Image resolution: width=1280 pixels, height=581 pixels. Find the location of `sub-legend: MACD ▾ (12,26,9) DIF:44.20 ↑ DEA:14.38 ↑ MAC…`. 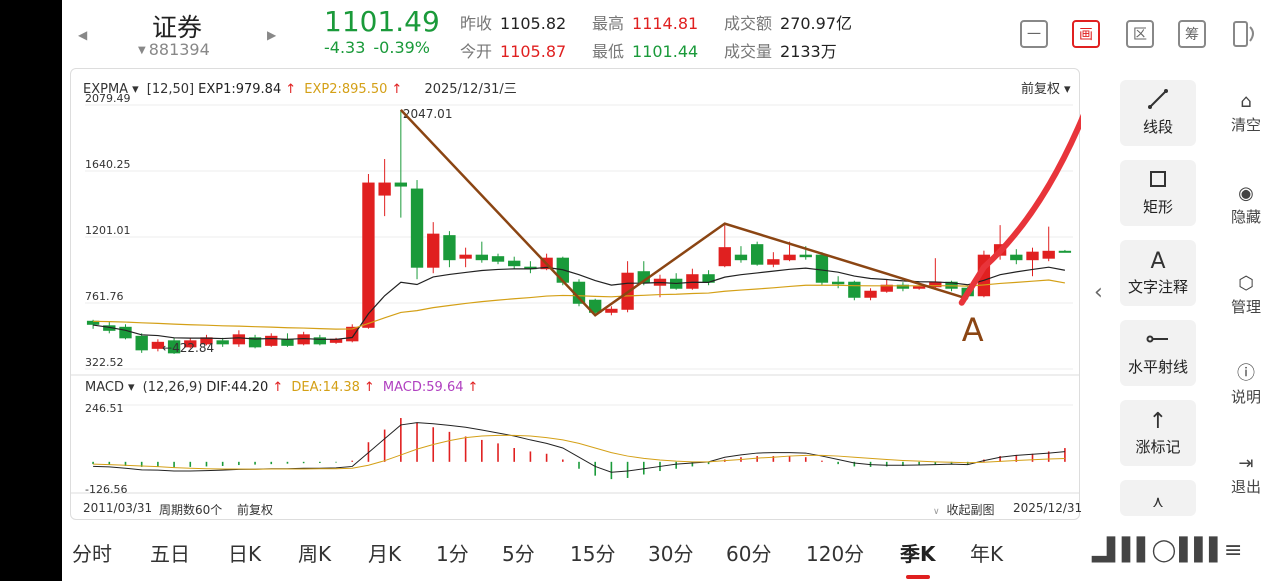

sub-legend: MACD ▾ (12,26,9) DIF:44.20 ↑ DEA:14.38 ↑ MAC… is located at coordinates (282, 387).